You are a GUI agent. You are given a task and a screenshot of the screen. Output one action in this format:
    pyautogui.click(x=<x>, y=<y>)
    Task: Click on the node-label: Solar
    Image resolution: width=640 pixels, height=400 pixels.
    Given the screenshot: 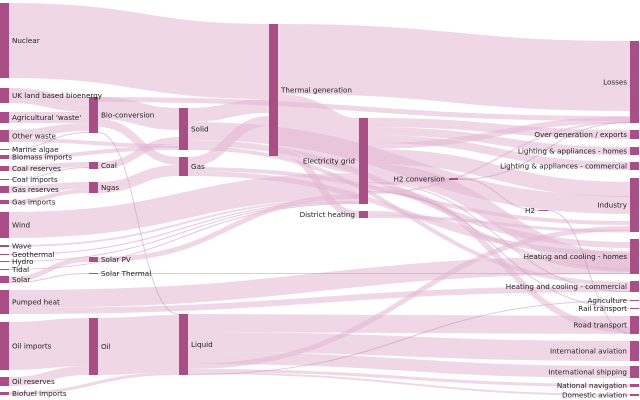 What is the action you would take?
    pyautogui.click(x=21, y=279)
    